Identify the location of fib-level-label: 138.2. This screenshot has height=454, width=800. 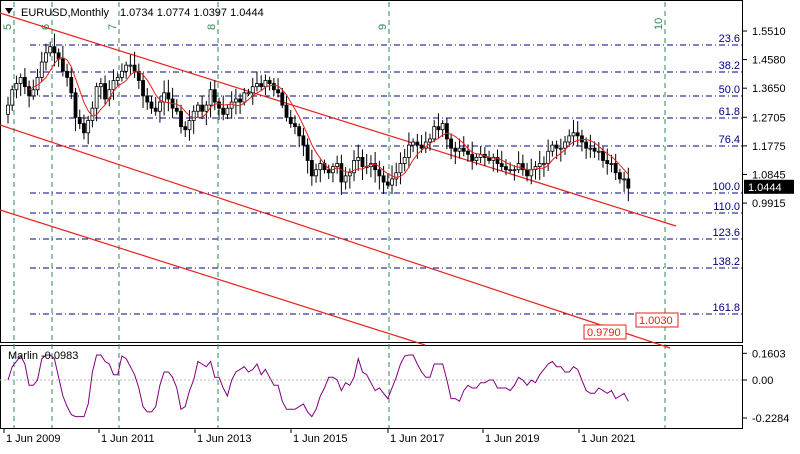
(726, 262).